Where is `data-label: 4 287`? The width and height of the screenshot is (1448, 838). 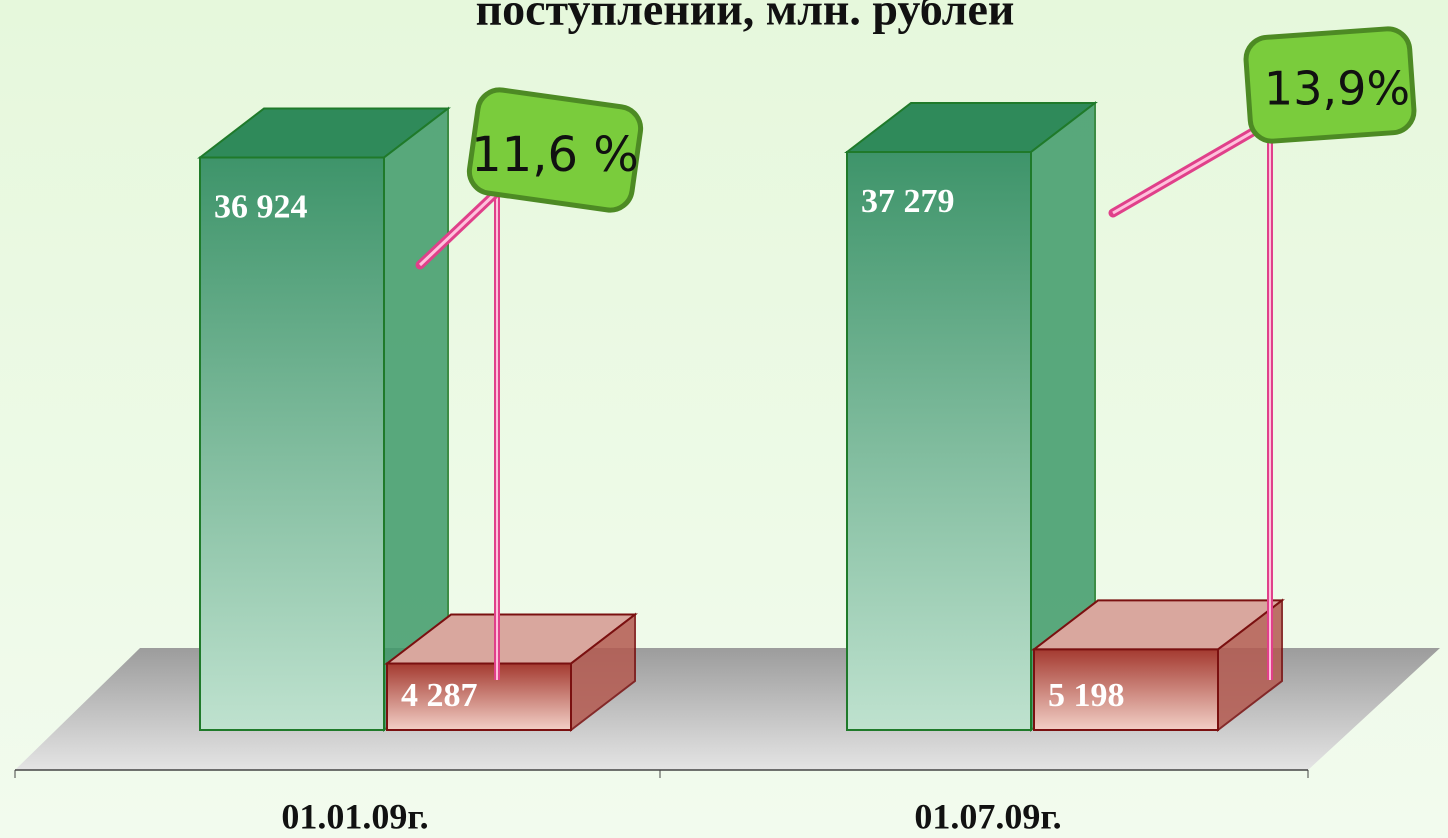 data-label: 4 287 is located at coordinates (439, 695).